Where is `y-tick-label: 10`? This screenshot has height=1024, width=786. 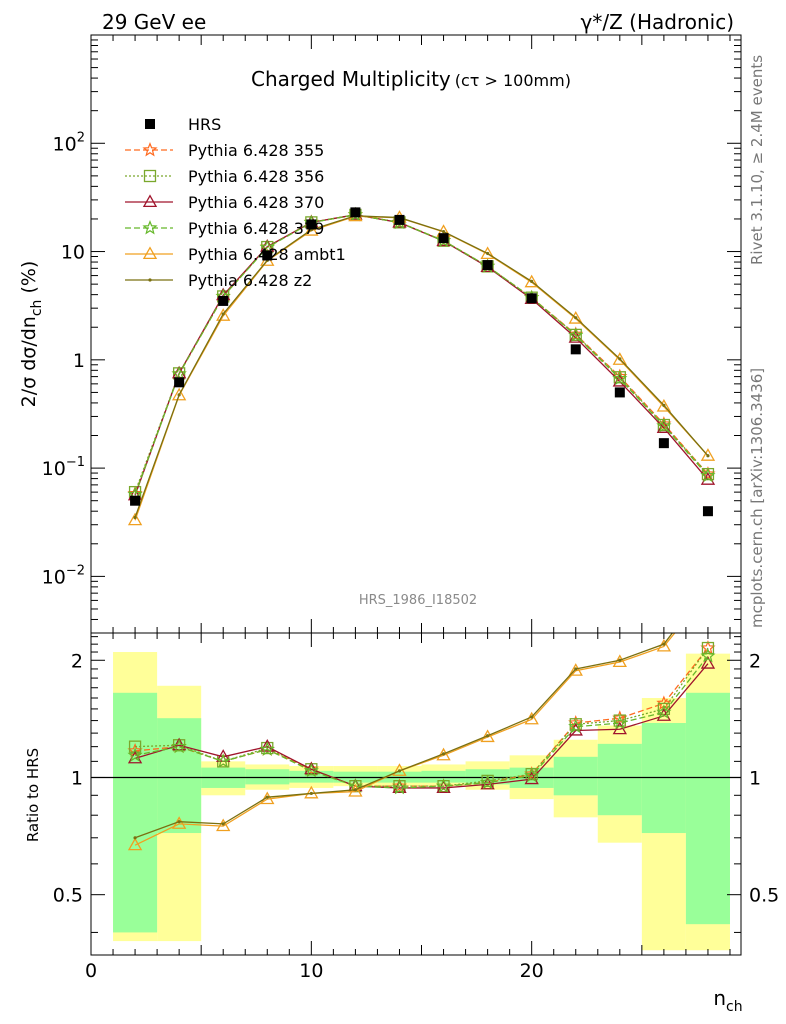 y-tick-label: 10 is located at coordinates (73, 253).